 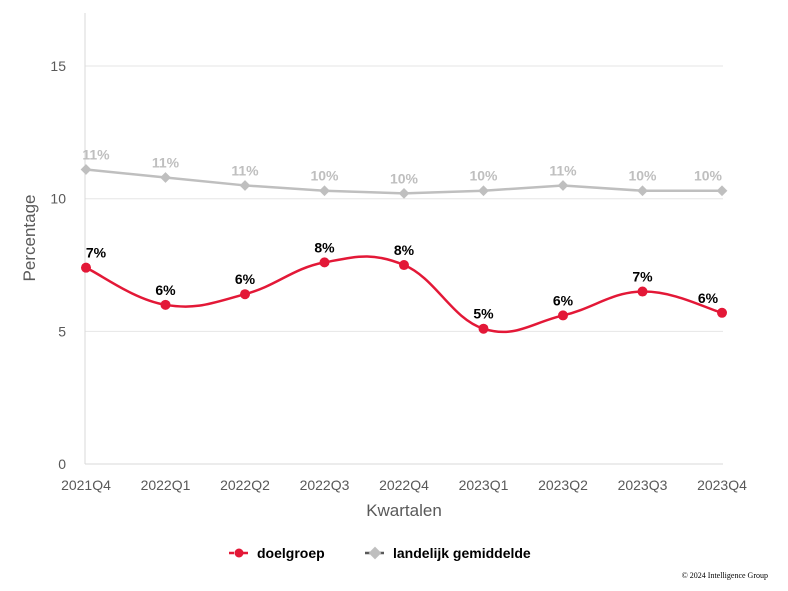 I want to click on x-tick-label: 2022Q3, so click(x=325, y=485).